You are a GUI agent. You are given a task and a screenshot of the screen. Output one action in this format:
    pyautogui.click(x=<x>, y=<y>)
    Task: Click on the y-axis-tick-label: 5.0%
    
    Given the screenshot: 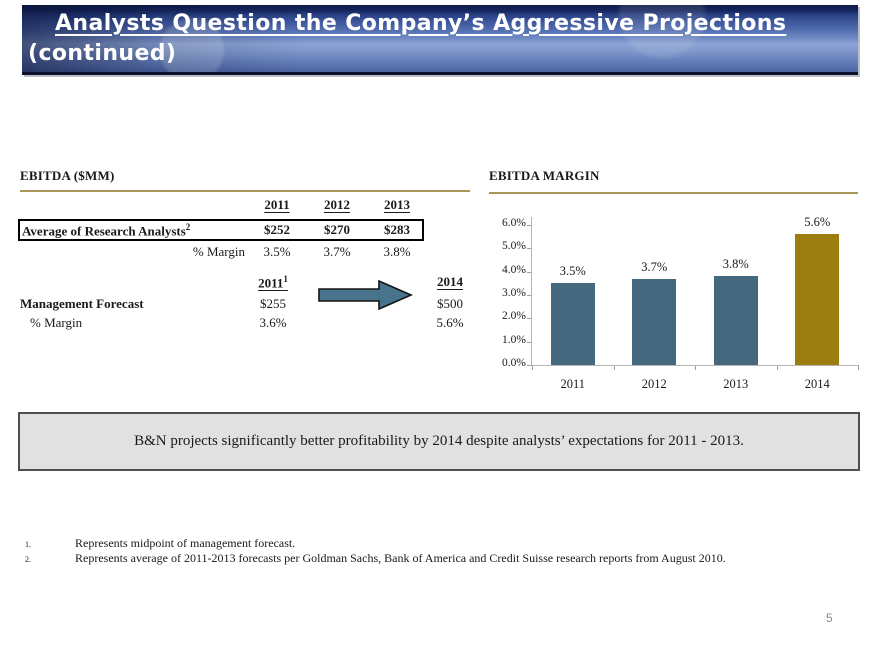 What is the action you would take?
    pyautogui.click(x=514, y=246)
    